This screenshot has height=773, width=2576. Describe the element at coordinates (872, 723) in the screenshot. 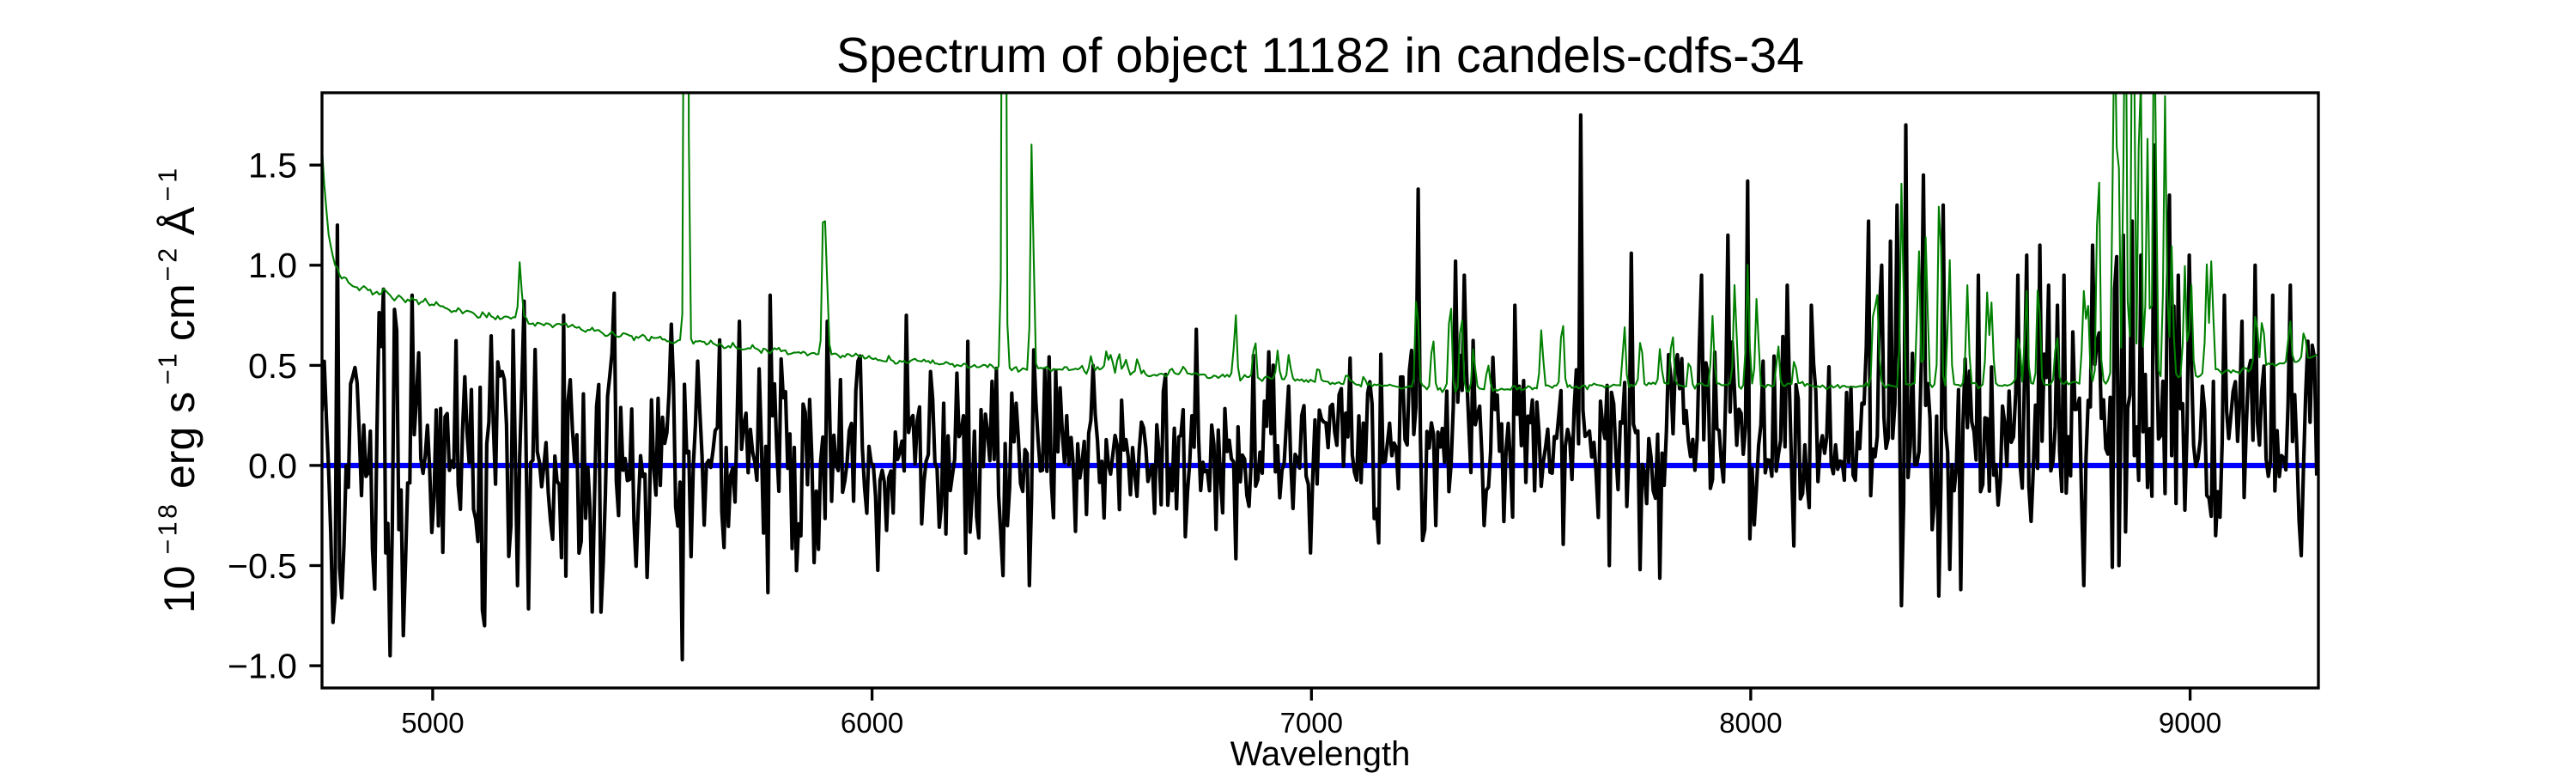

I see `svg-text: 6000` at that location.